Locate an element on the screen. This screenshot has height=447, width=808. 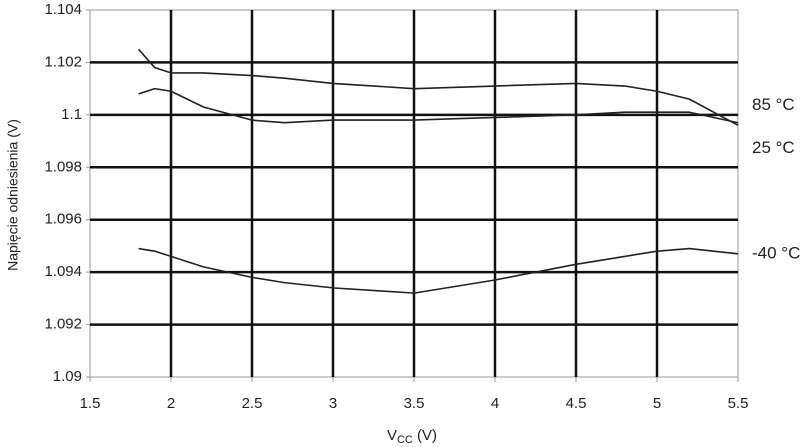
y-tick-label: 1.104 is located at coordinates (63, 9).